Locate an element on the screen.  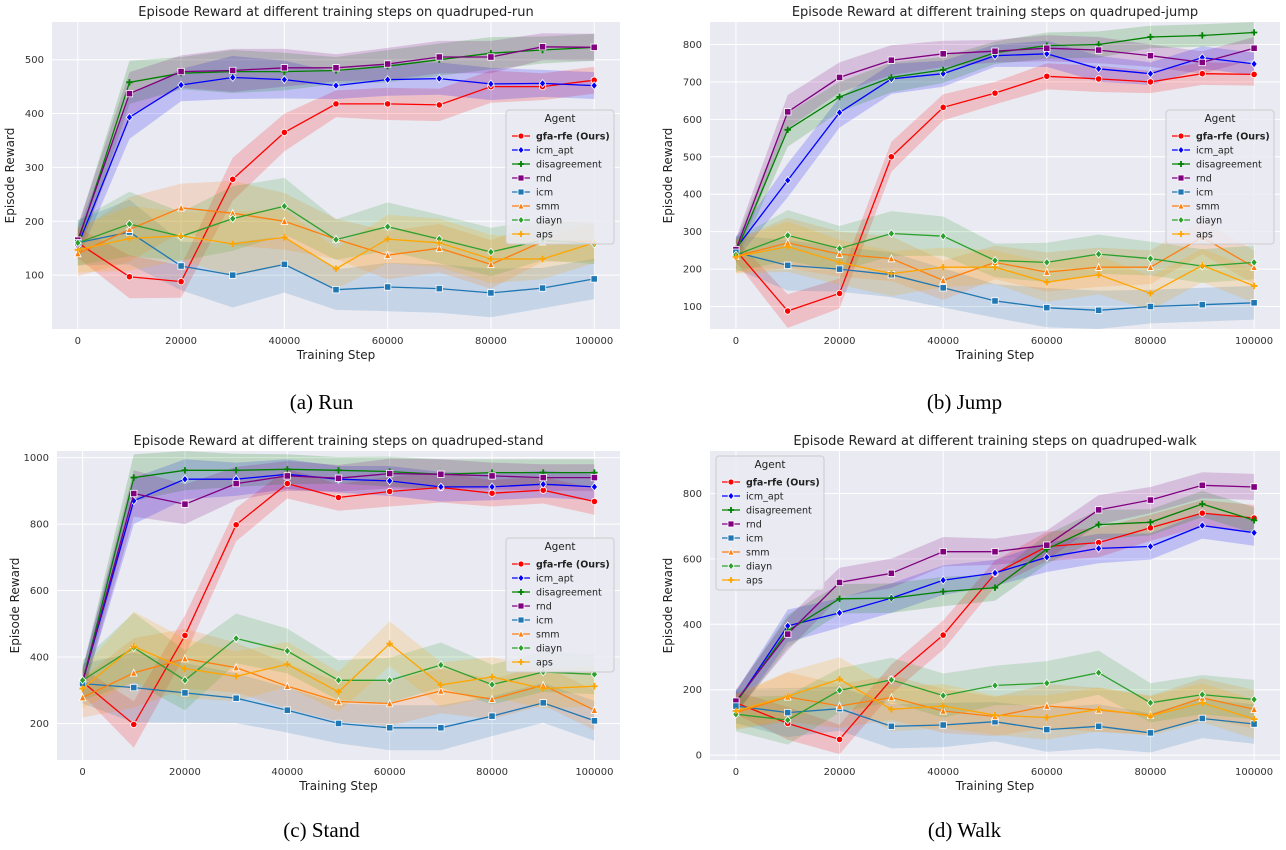
legend-label-icm-apt: icm_apt is located at coordinates (1215, 151).